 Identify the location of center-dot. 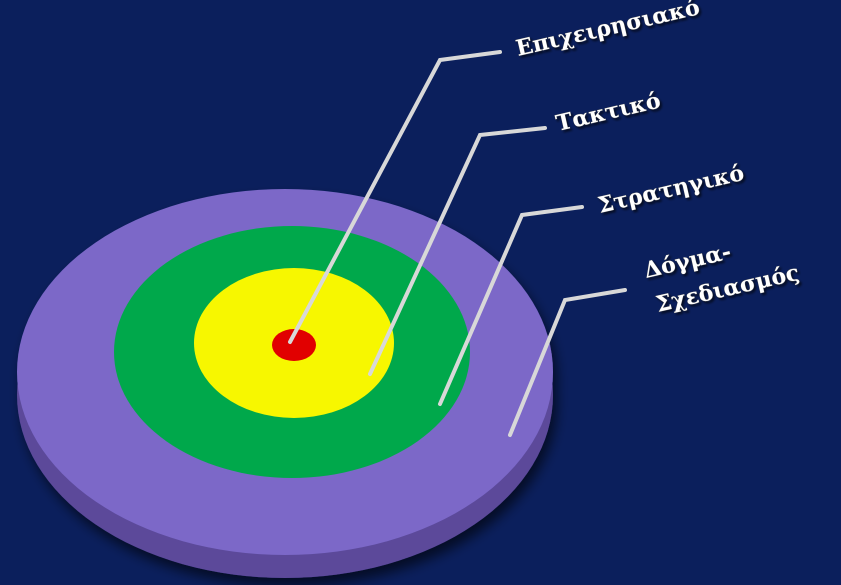
(294, 345).